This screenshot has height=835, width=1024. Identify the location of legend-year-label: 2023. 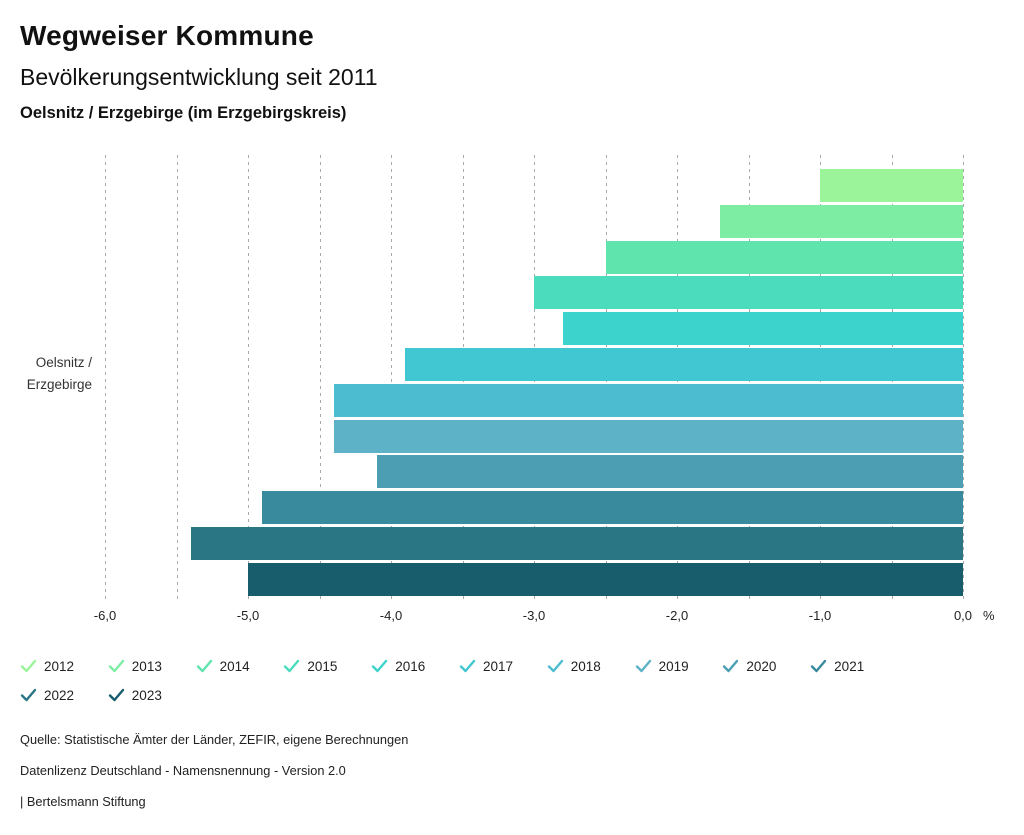
(146, 695).